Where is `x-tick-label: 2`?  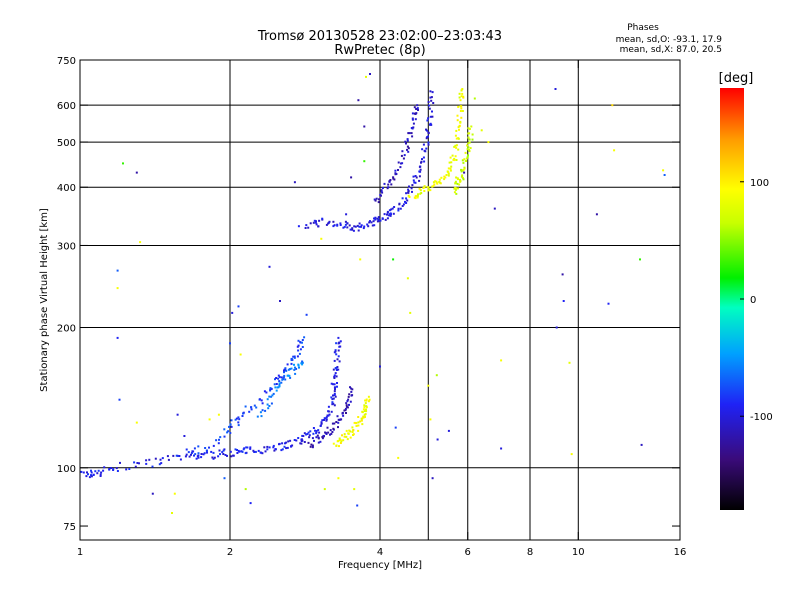 x-tick-label: 2 is located at coordinates (230, 552).